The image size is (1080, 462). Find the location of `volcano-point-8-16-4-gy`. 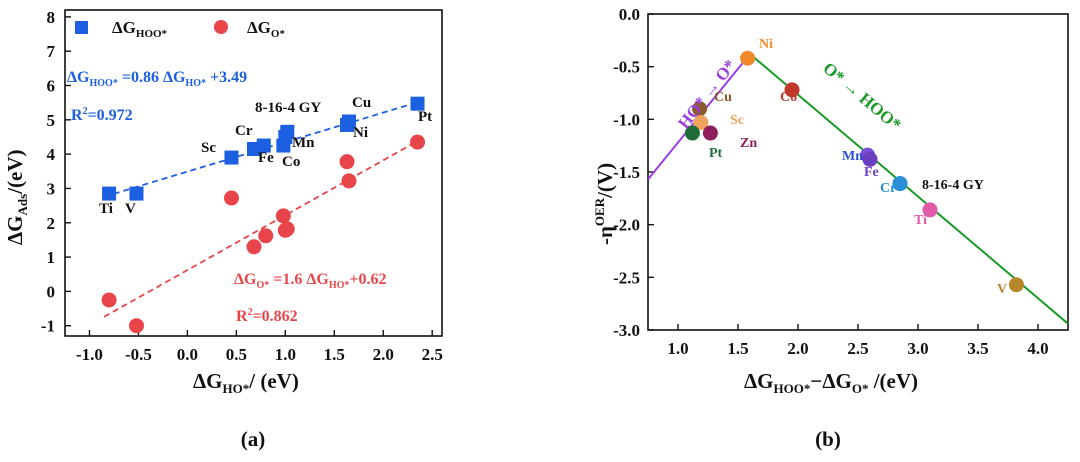

volcano-point-8-16-4-gy is located at coordinates (900, 184).